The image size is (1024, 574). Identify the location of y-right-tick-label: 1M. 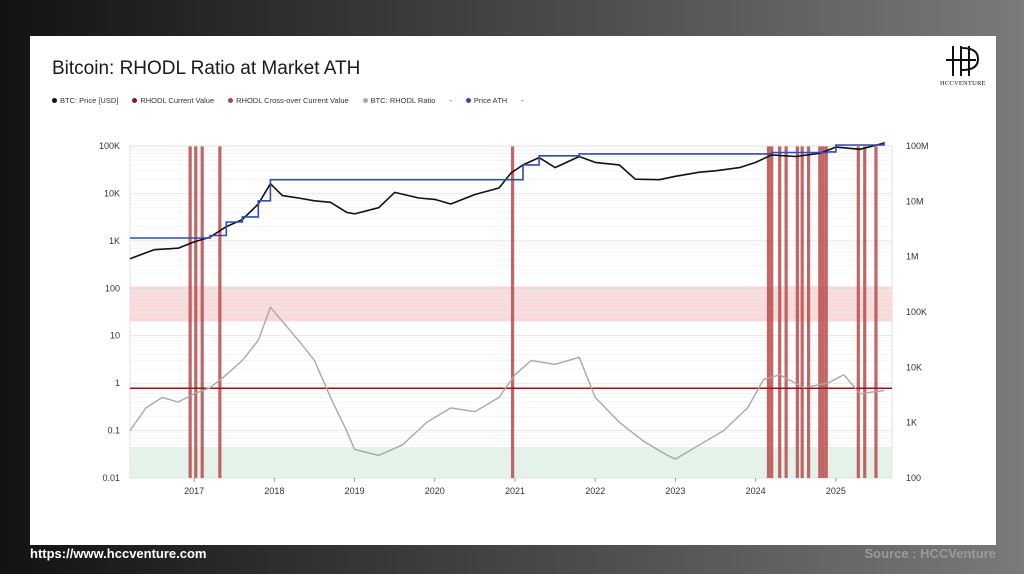
(912, 257).